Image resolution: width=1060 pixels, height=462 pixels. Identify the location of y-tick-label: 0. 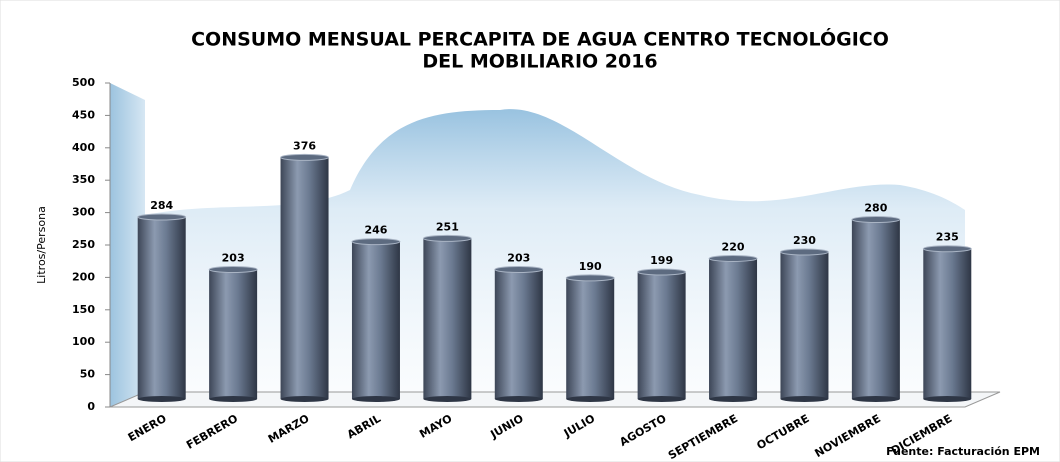
(91, 406).